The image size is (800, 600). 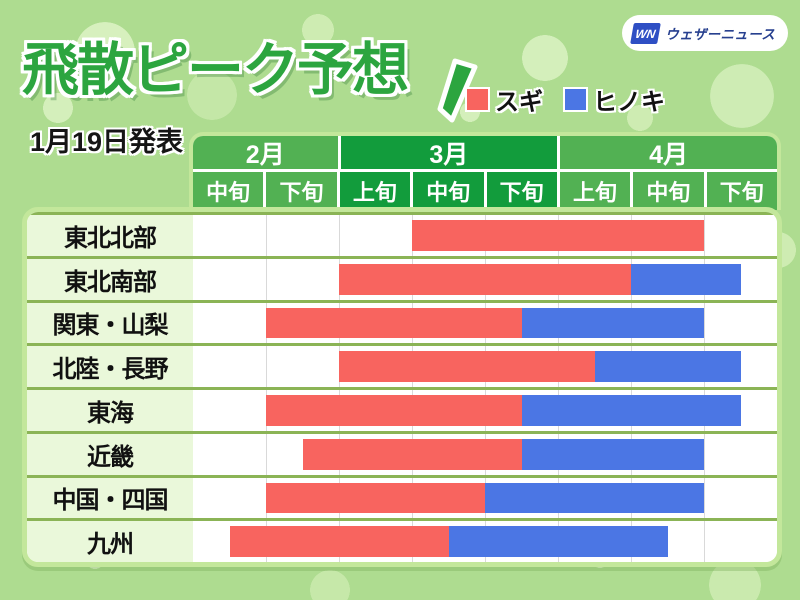 I want to click on legend-item-hinoki: ヒノキ, so click(x=615, y=99).